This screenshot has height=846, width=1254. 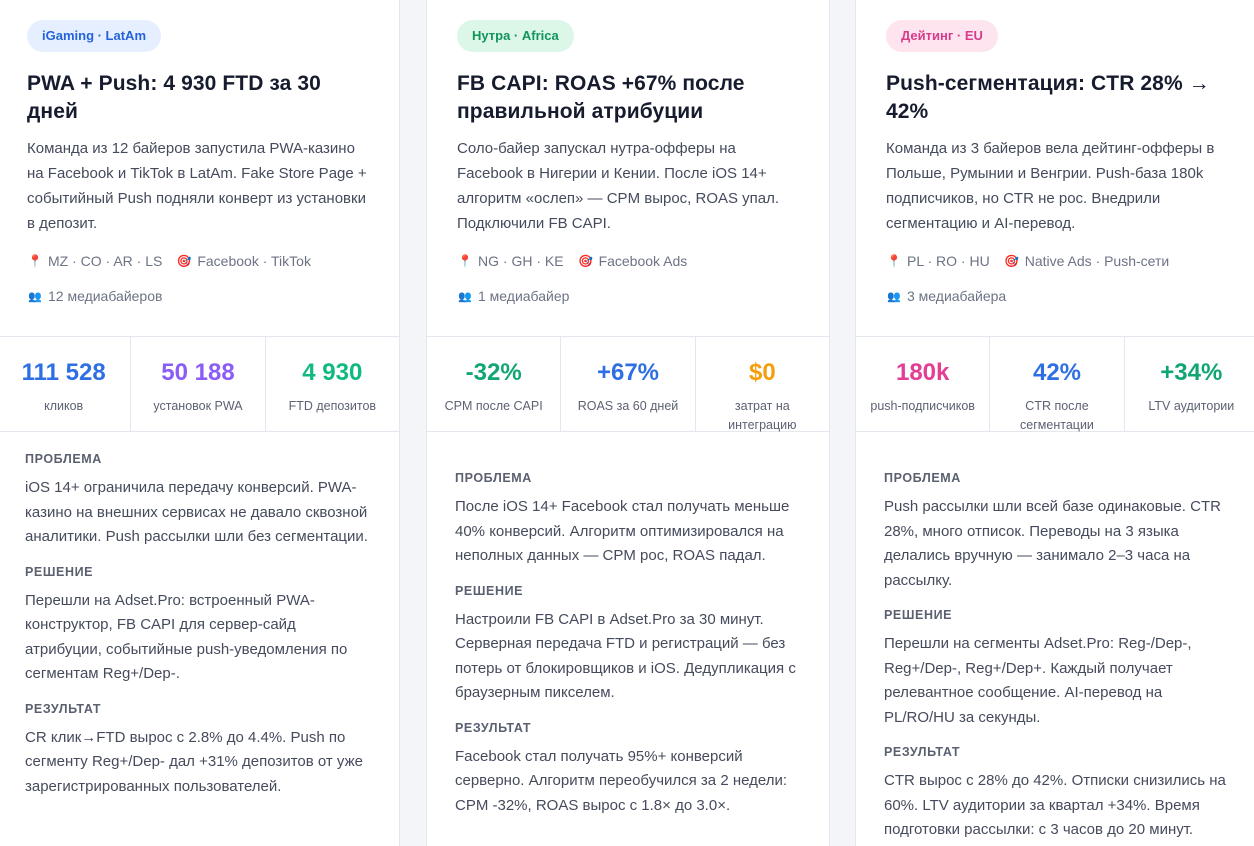 What do you see at coordinates (515, 36) in the screenshot?
I see `case-tag: Нутра · Africa` at bounding box center [515, 36].